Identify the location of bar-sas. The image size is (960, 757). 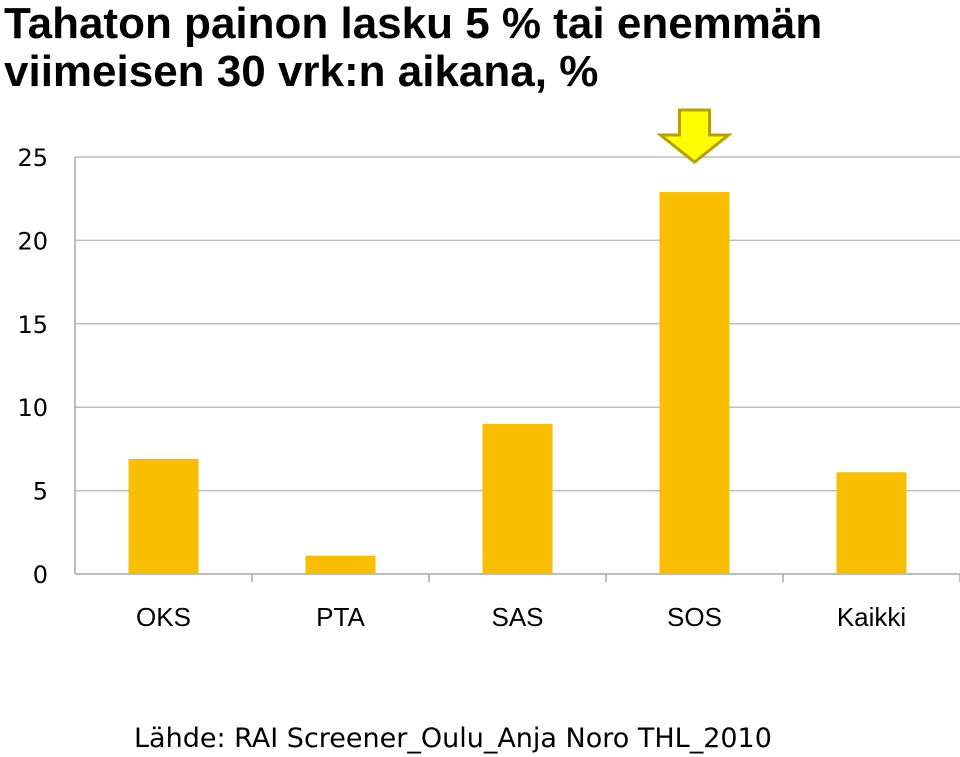
(517, 498).